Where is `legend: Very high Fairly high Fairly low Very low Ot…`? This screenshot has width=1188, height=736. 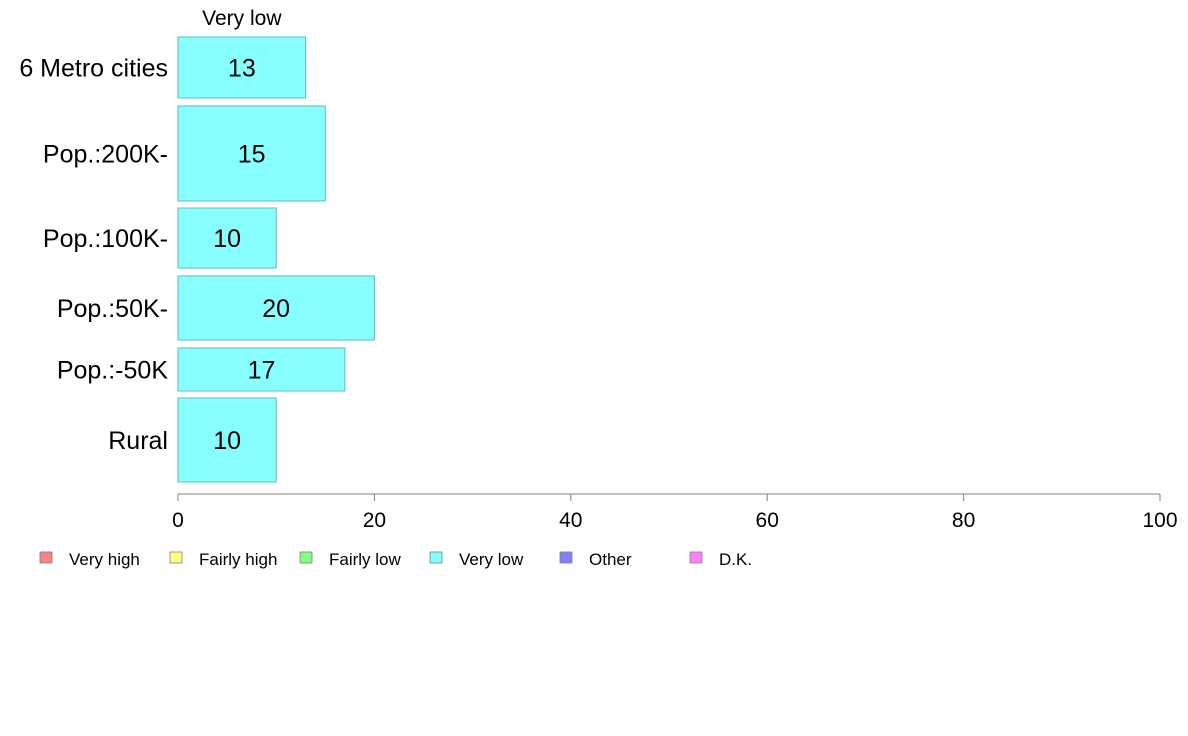 legend: Very high Fairly high Fairly low Very low Ot… is located at coordinates (395, 559).